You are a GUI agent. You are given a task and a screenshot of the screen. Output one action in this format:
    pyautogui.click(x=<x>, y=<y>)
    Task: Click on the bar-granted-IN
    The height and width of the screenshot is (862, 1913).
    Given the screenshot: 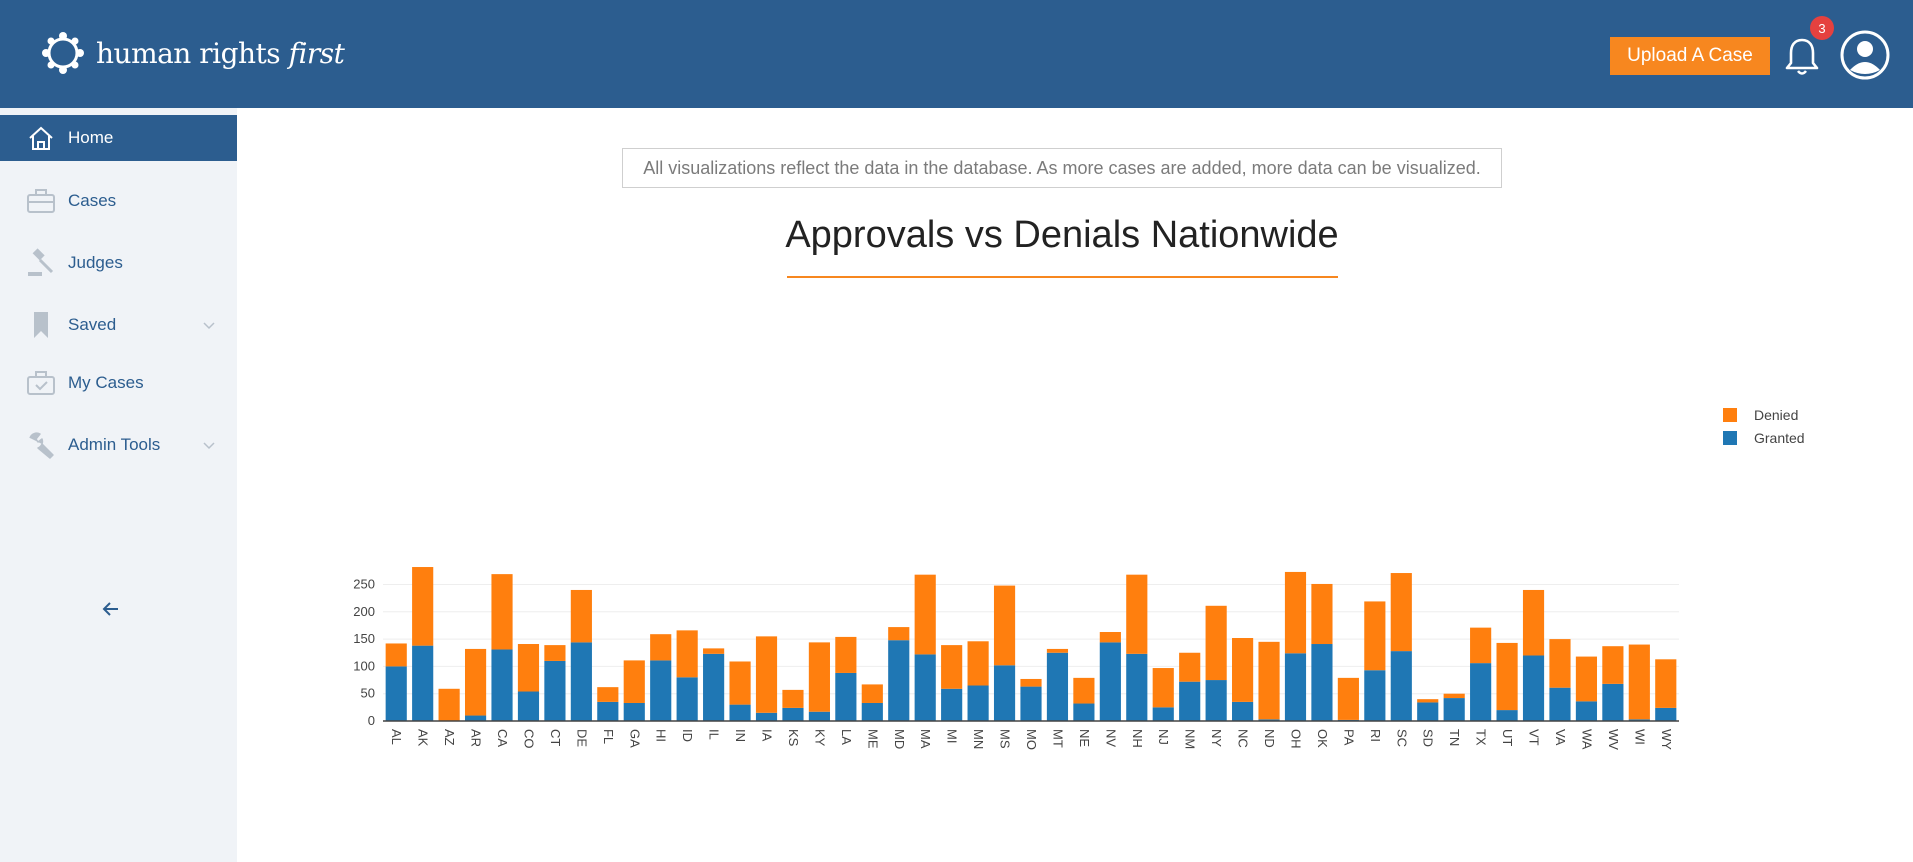 What is the action you would take?
    pyautogui.click(x=740, y=712)
    